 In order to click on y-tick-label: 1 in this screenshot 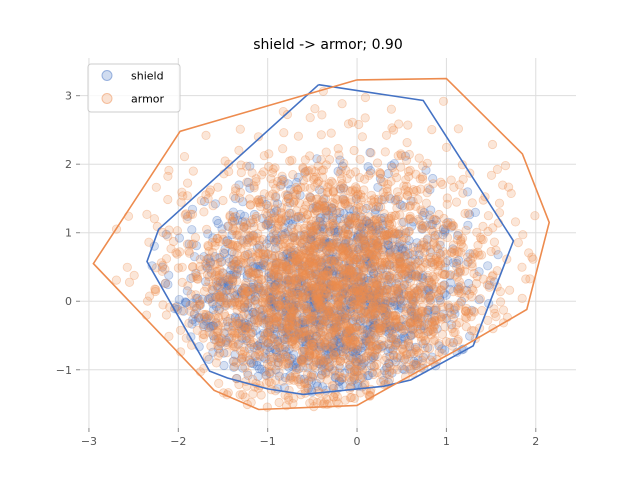, I will do `click(68, 233)`.